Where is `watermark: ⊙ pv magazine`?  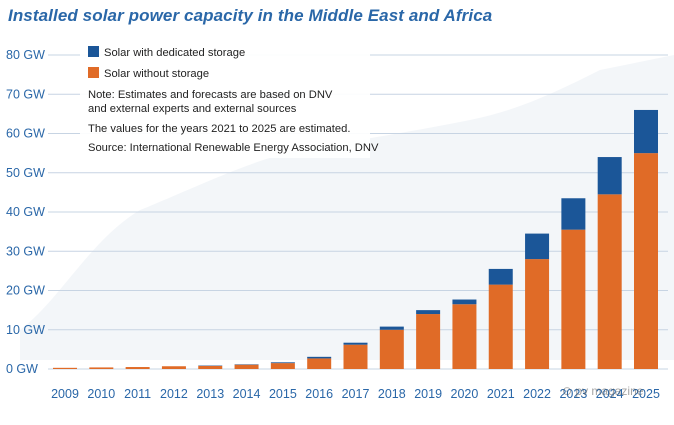
watermark: ⊙ pv magazine is located at coordinates (603, 391).